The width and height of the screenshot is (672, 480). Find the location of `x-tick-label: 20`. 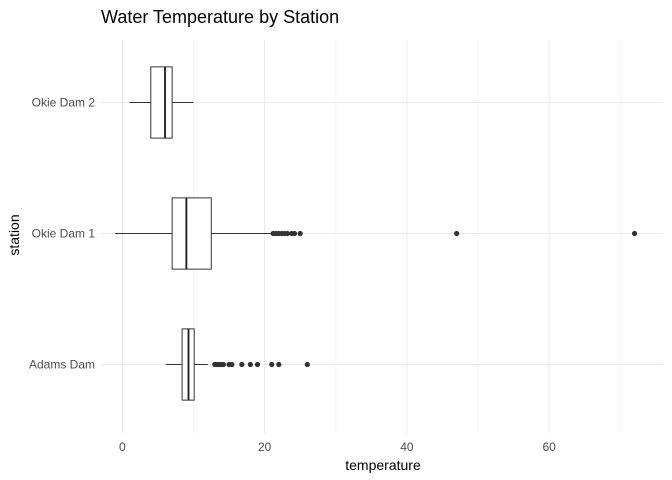

x-tick-label: 20 is located at coordinates (265, 447).